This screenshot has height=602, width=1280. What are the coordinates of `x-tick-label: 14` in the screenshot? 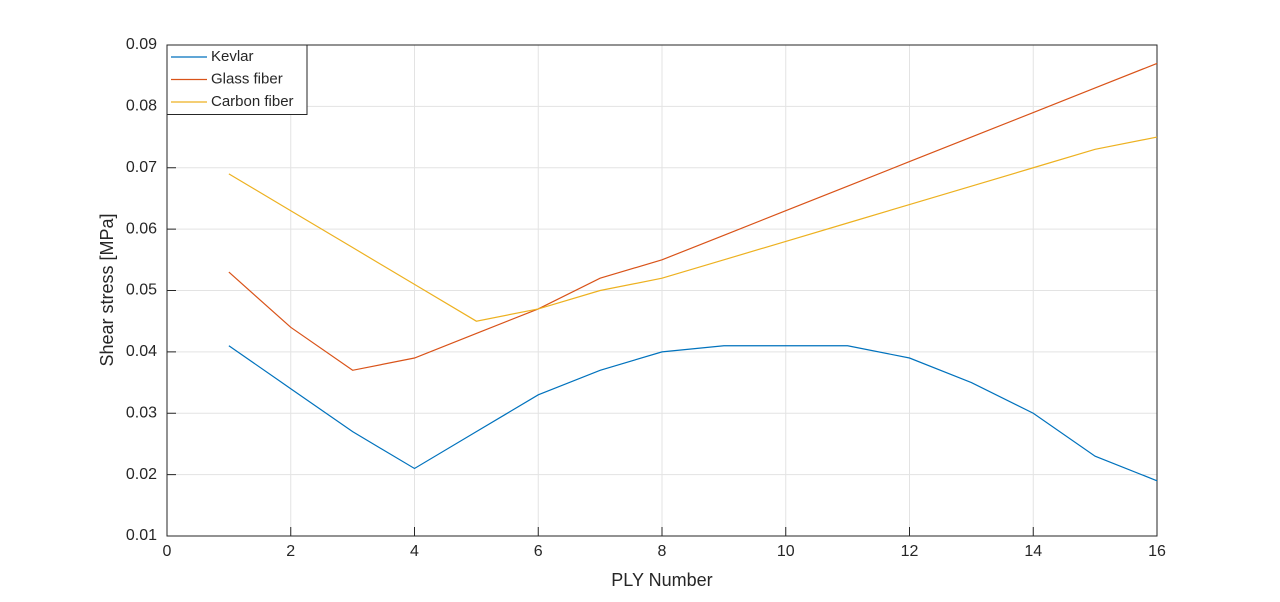 It's located at (1033, 551).